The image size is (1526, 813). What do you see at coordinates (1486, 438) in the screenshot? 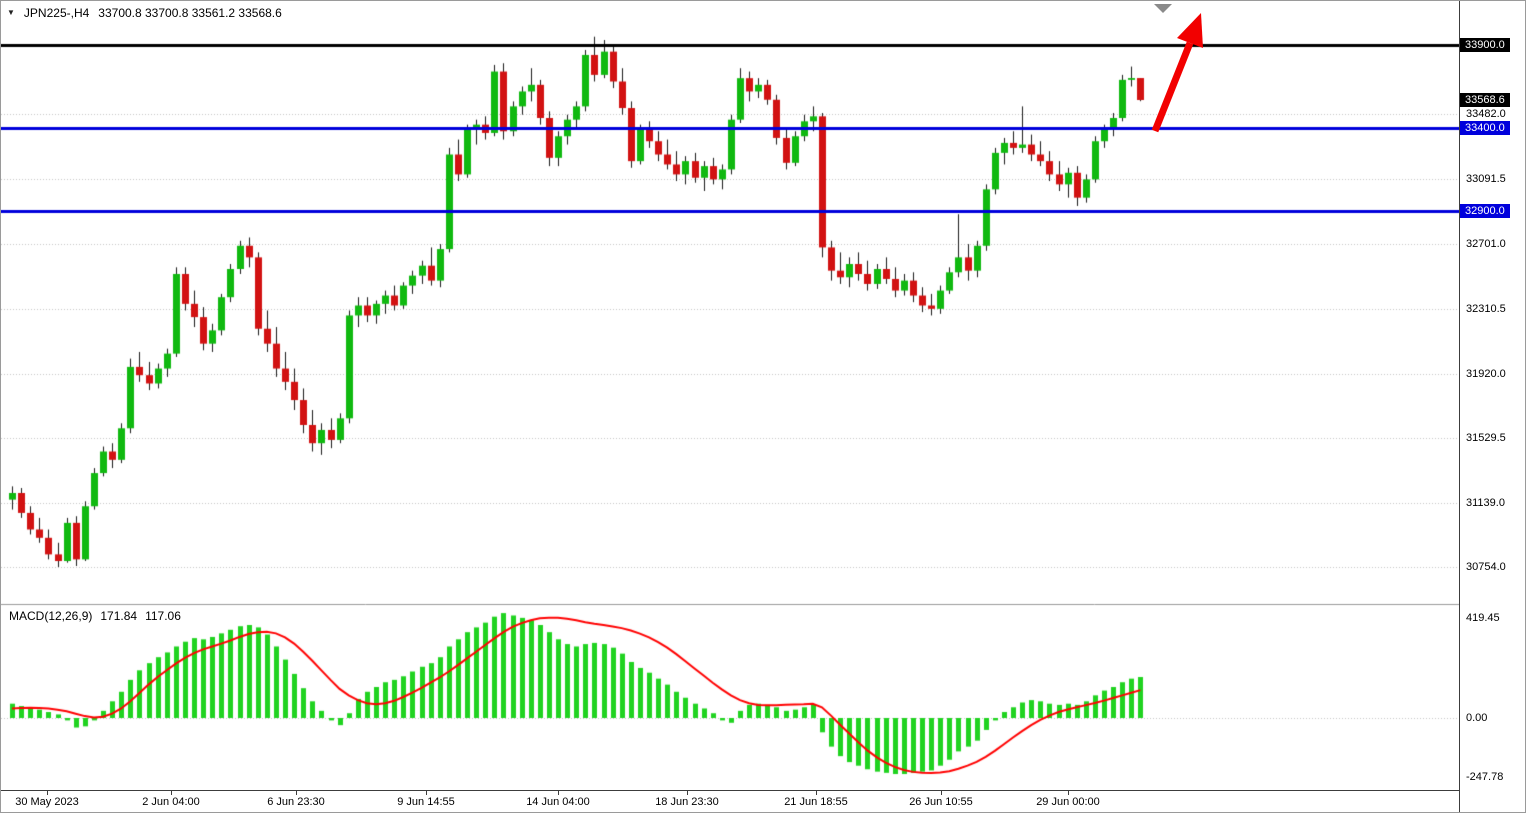
I see `price-axis-label: 31529.5` at bounding box center [1486, 438].